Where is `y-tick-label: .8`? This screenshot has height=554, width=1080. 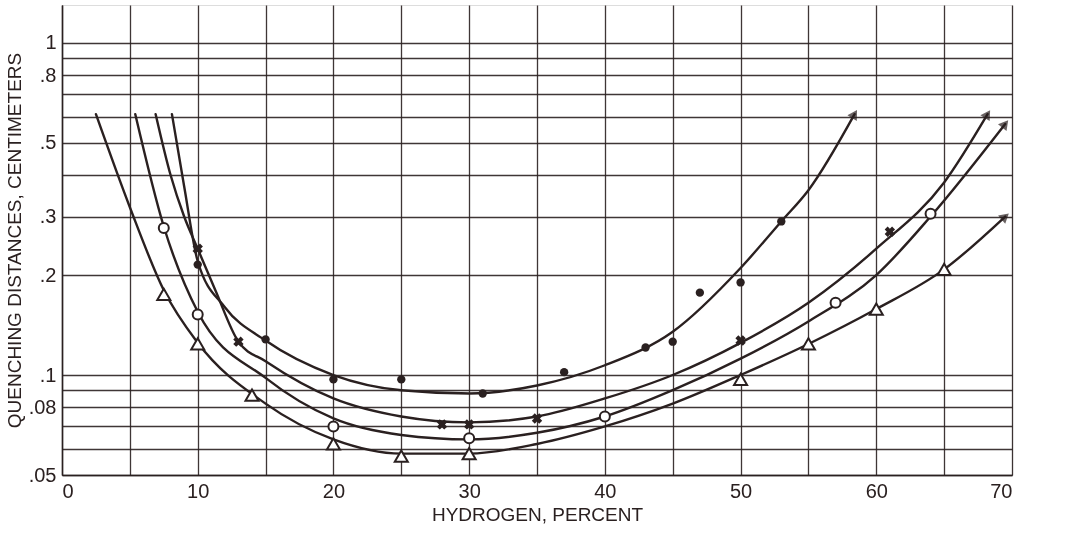 y-tick-label: .8 is located at coordinates (48, 74).